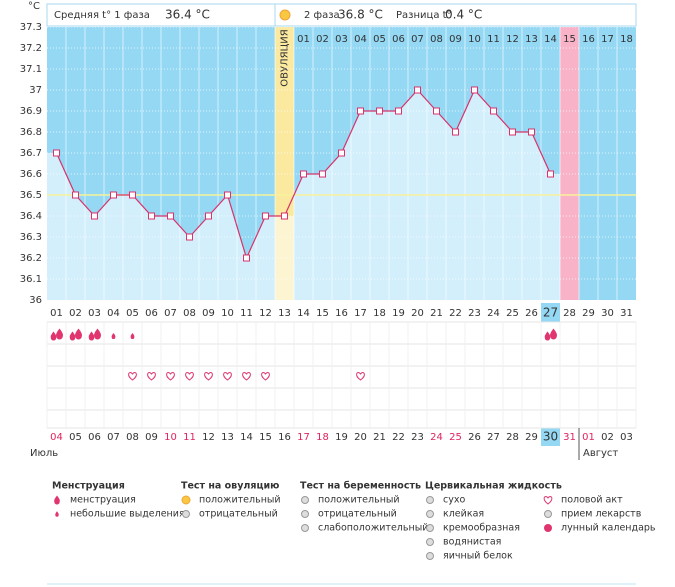 The image size is (675, 587). What do you see at coordinates (246, 313) in the screenshot?
I see `x-tick-label: 11` at bounding box center [246, 313].